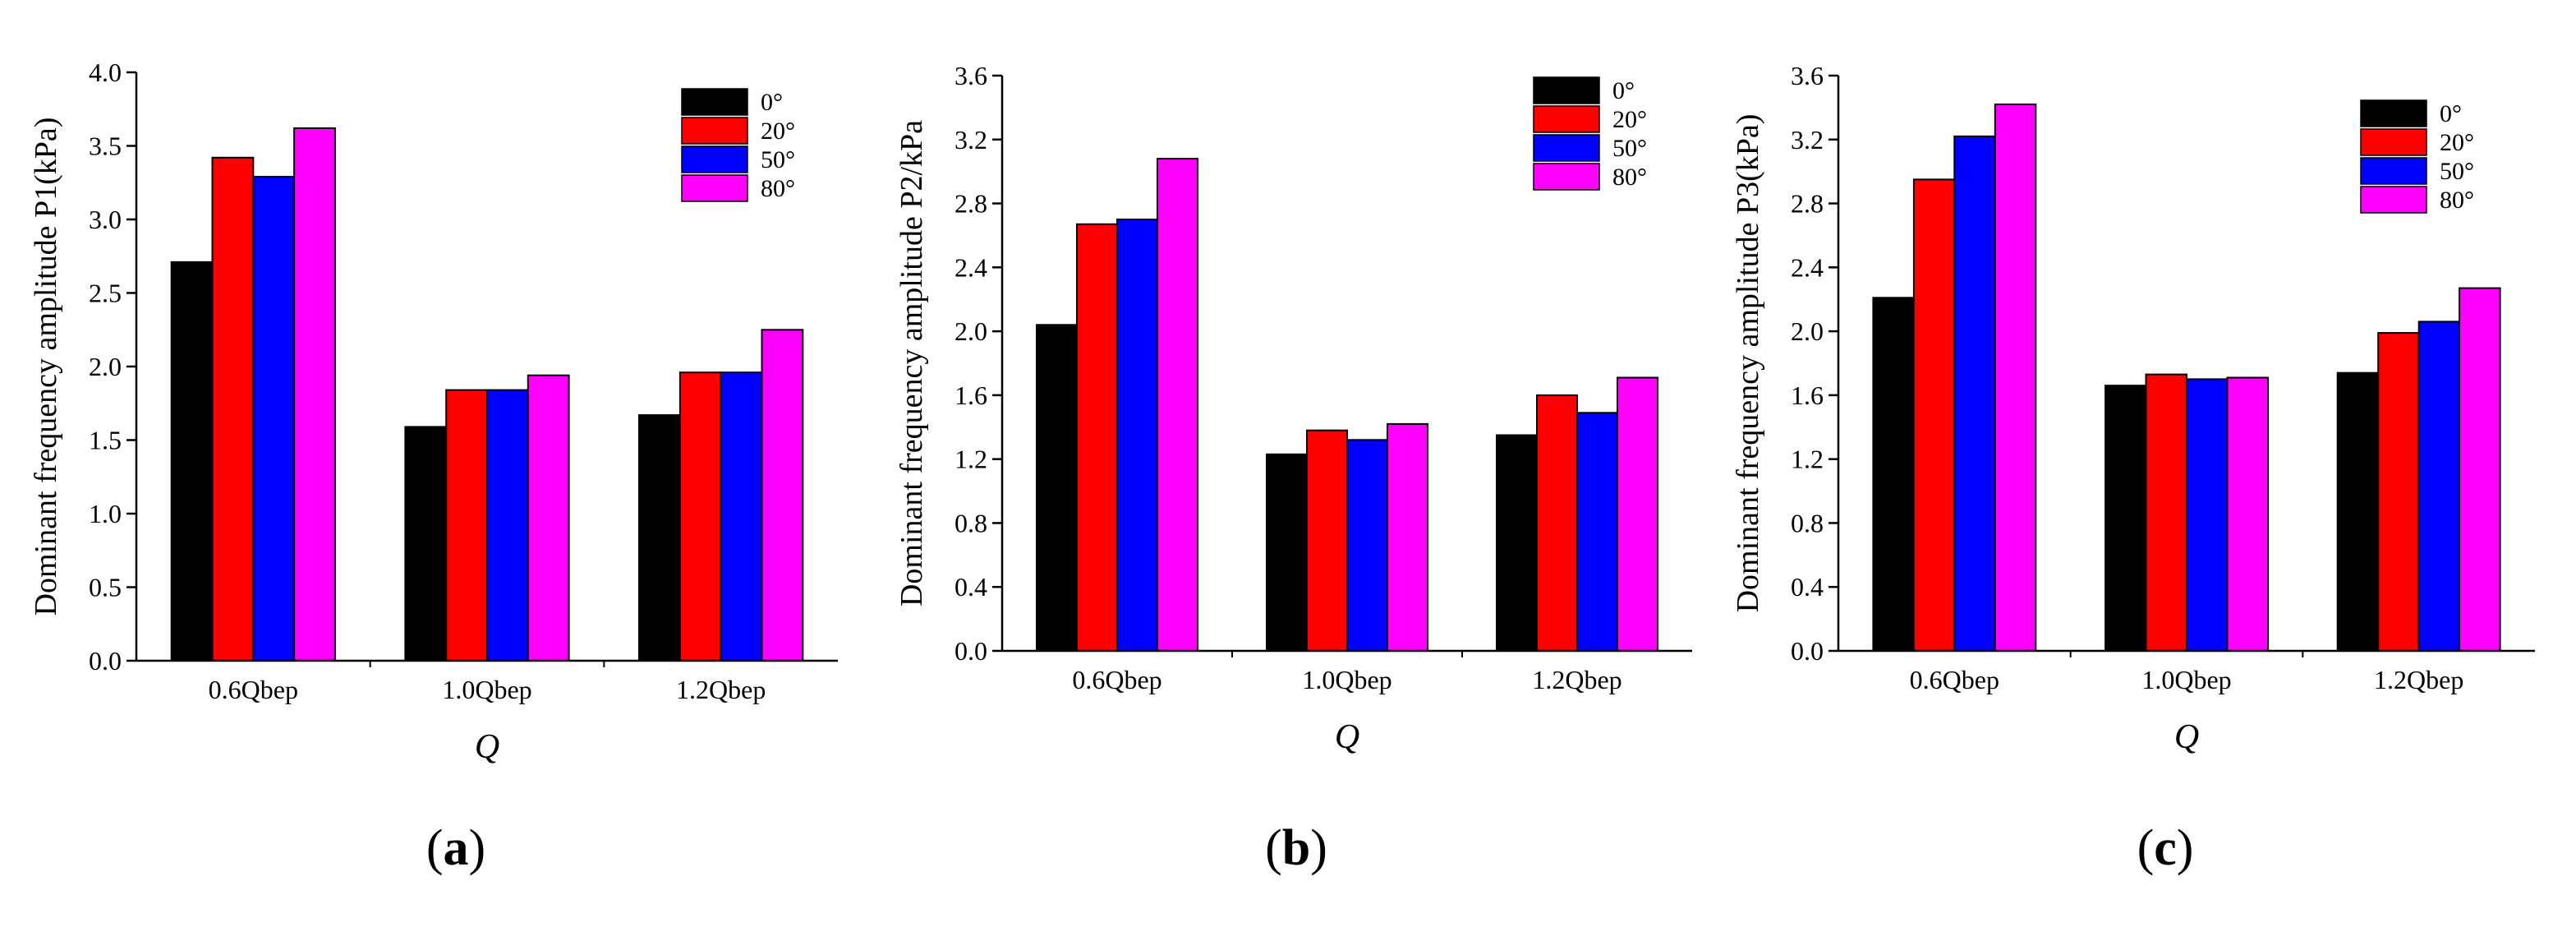 The image size is (2576, 927). Describe the element at coordinates (1934, 415) in the screenshot. I see `bar-c-0.6Qbep-20°` at that location.